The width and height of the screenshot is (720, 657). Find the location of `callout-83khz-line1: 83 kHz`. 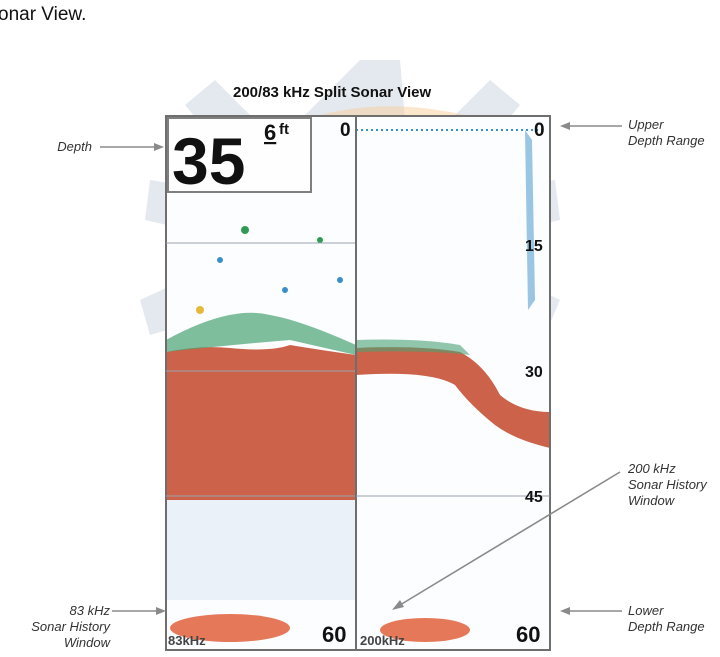

callout-83khz-line1: 83 kHz is located at coordinates (89, 610).